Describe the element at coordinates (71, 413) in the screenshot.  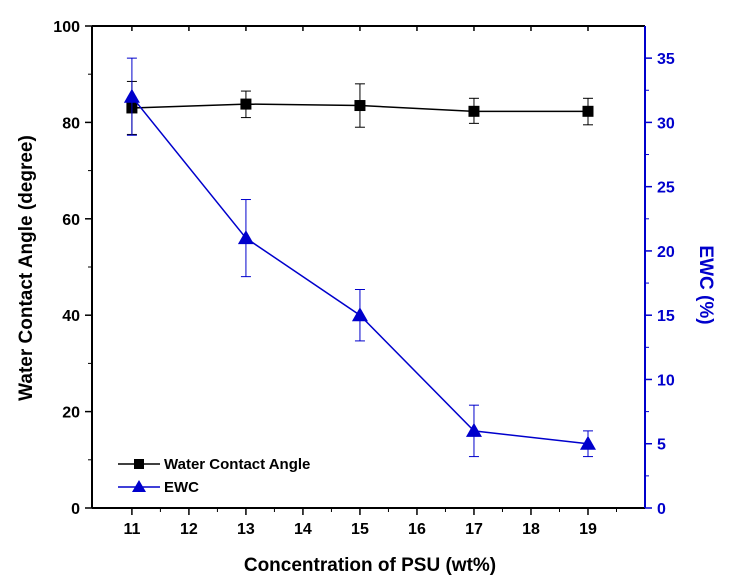
I see `y-left-tick-label: 20` at that location.